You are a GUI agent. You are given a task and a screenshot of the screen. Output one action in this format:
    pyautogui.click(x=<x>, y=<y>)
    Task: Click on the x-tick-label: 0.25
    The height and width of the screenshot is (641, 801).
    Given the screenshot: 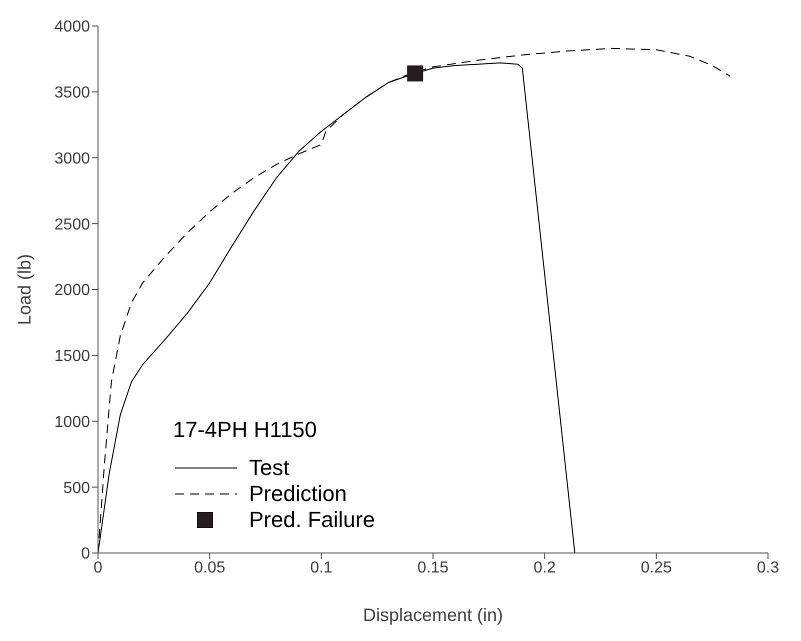 What is the action you would take?
    pyautogui.click(x=656, y=567)
    